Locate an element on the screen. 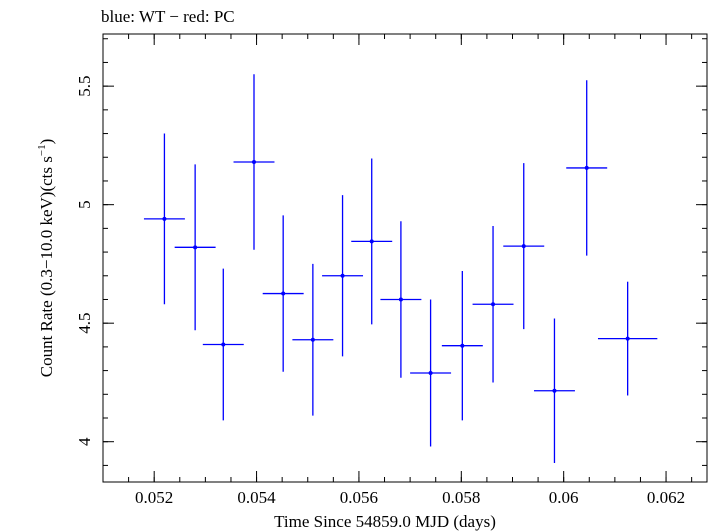 This screenshot has height=532, width=709. x-tick-label: 0.062 is located at coordinates (666, 497).